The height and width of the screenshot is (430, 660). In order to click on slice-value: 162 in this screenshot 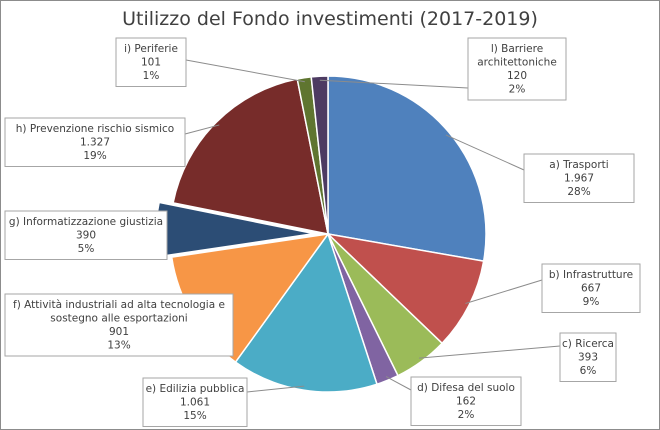, I will do `click(466, 402)`.